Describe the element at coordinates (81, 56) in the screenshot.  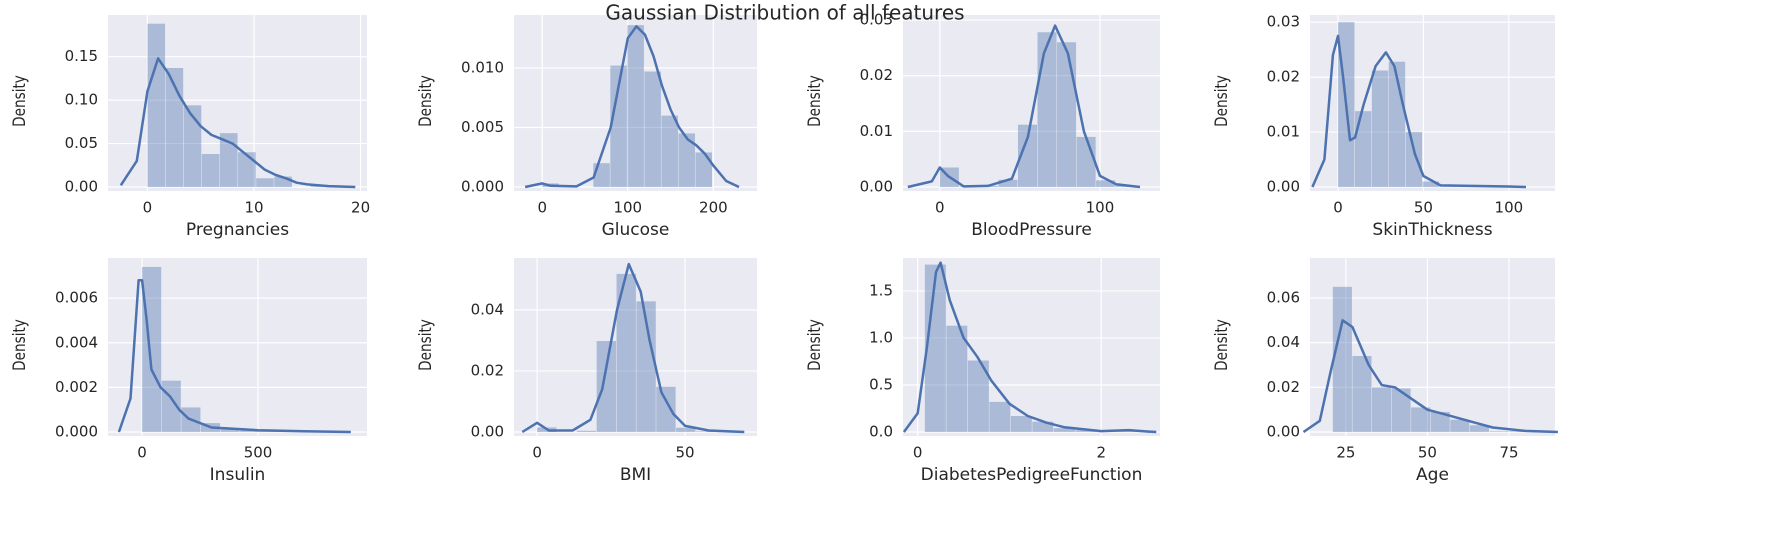
I see `y-tick-label: 0.15` at that location.